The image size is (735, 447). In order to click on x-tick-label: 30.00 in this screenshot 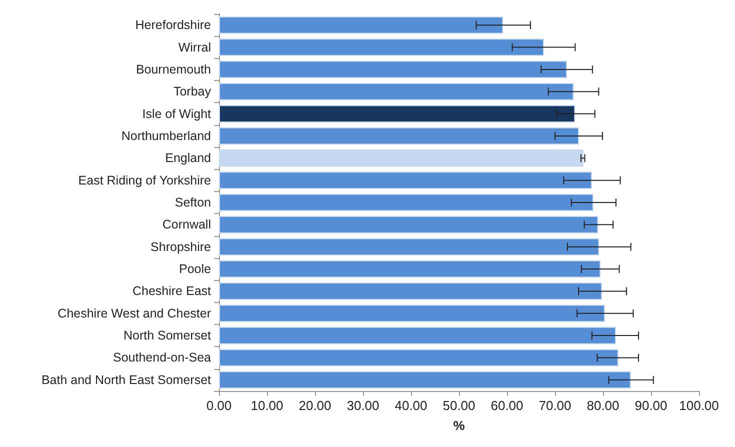, I will do `click(363, 405)`.